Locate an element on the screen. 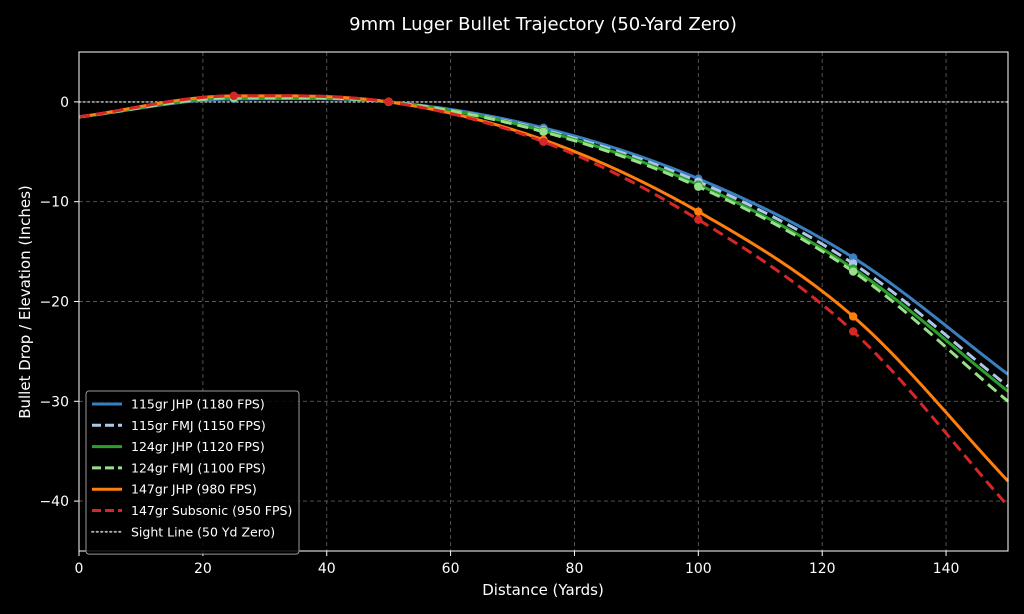  legend-label: 147gr Subsonic (950 FPS) is located at coordinates (211, 510).